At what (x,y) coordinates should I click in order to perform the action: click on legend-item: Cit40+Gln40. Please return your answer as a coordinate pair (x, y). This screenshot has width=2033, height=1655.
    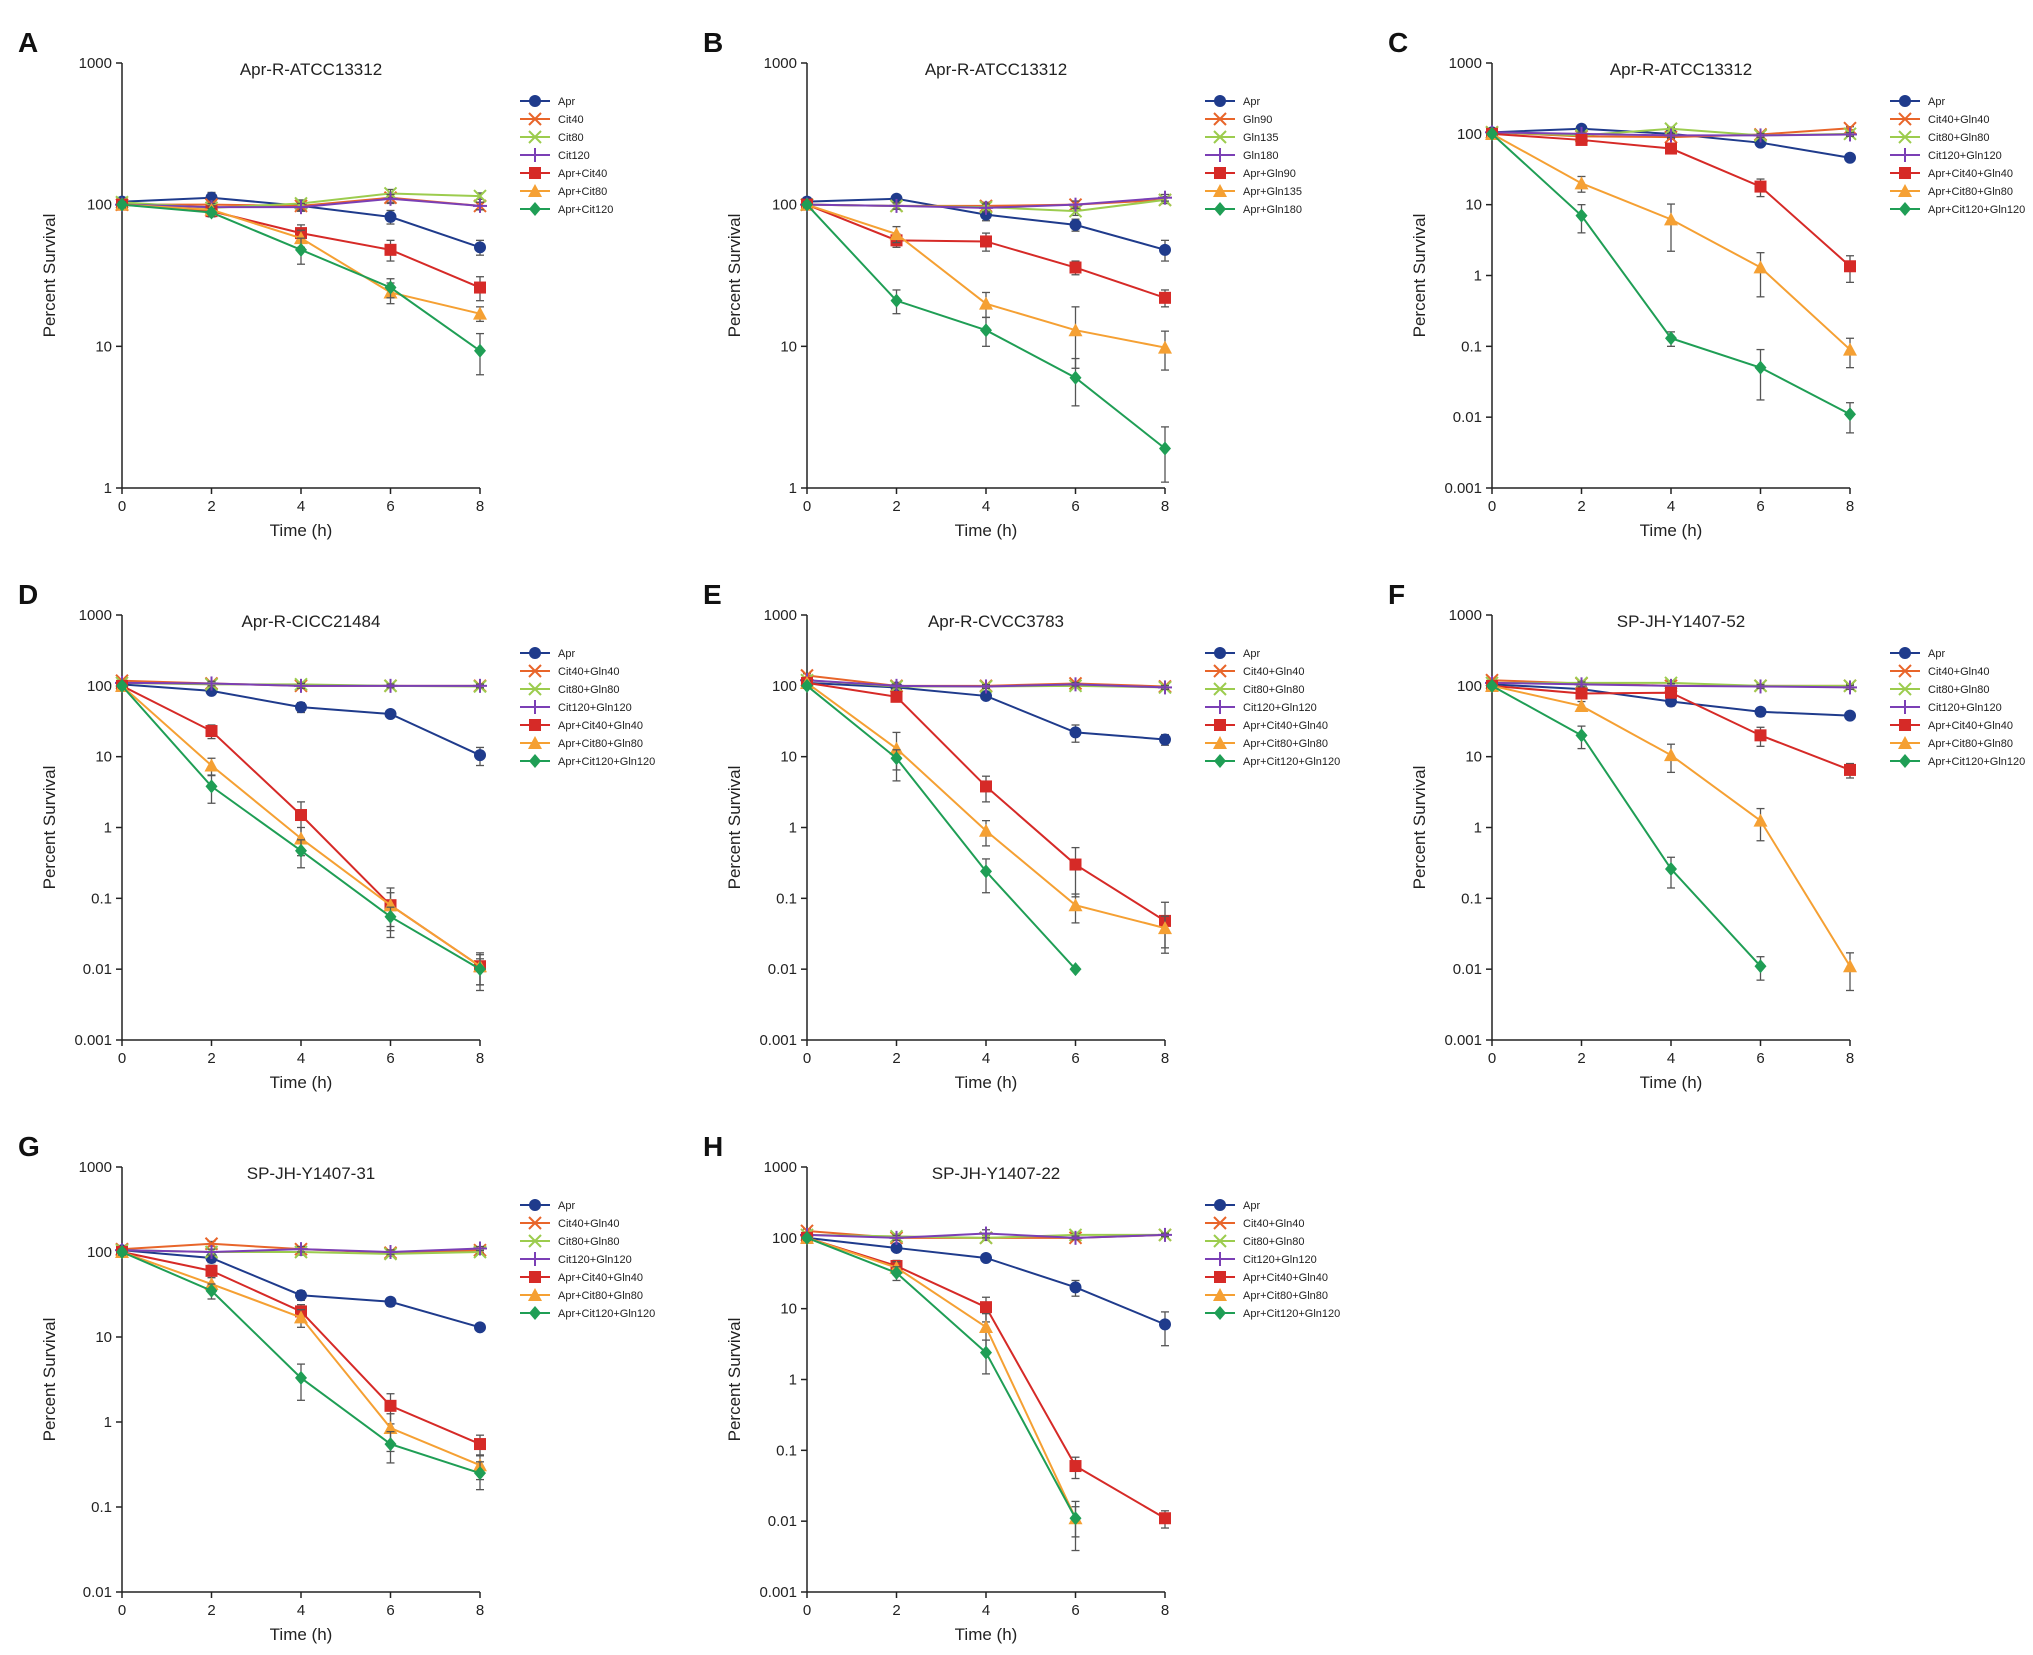
    Looking at the image, I should click on (1254, 1223).